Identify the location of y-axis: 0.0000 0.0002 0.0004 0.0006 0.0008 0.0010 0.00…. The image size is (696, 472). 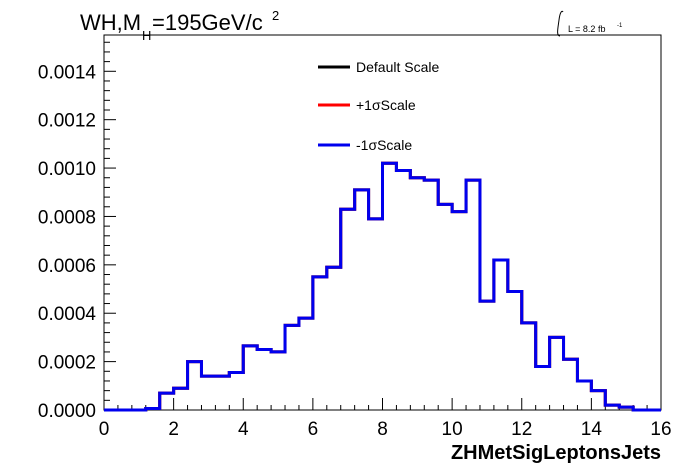
(77, 231).